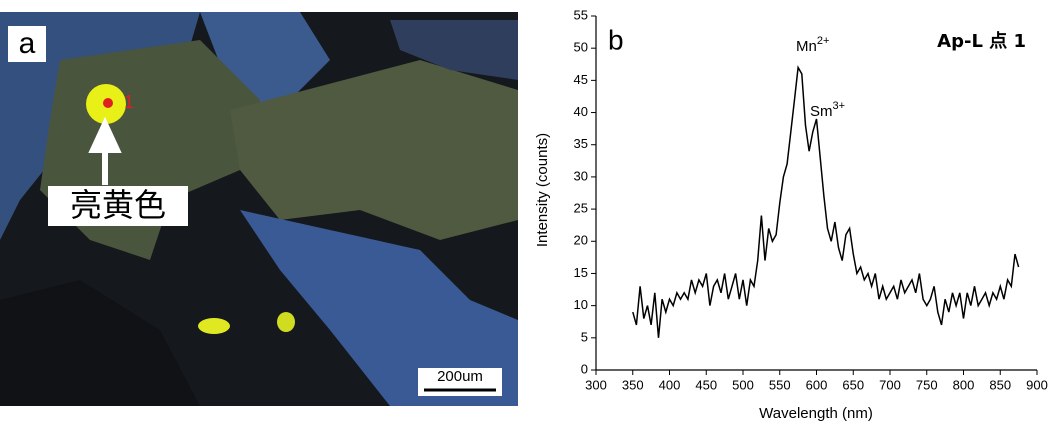 The width and height of the screenshot is (1063, 439). What do you see at coordinates (460, 376) in the screenshot?
I see `scale-bar-label: 200um` at bounding box center [460, 376].